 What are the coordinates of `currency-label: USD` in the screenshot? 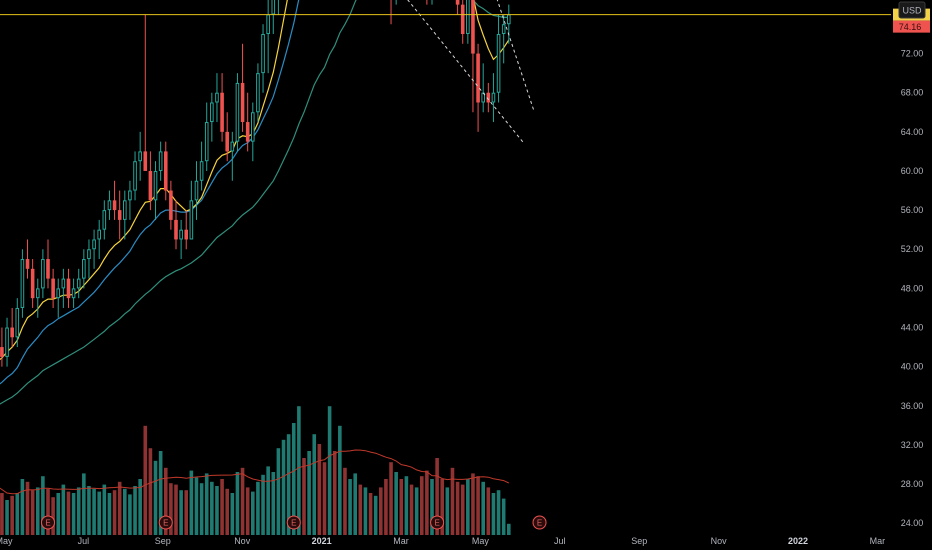 It's located at (912, 10).